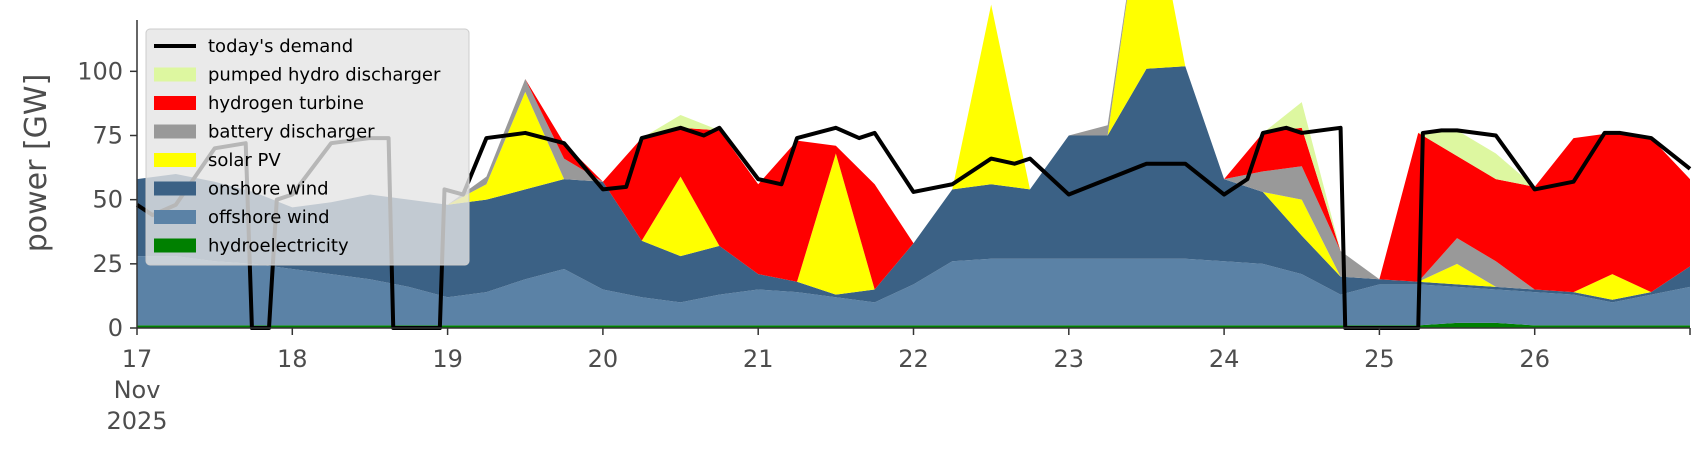  I want to click on y-axis-title: power [GW], so click(36, 163).